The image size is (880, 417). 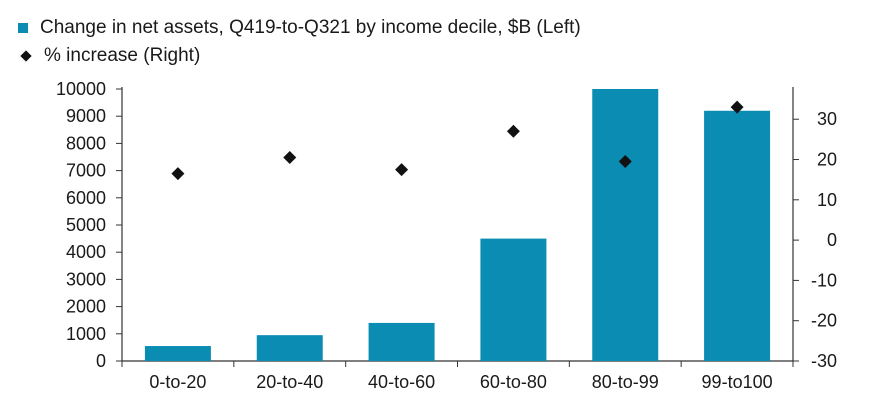 What do you see at coordinates (827, 160) in the screenshot?
I see `right-tick-label: 20` at bounding box center [827, 160].